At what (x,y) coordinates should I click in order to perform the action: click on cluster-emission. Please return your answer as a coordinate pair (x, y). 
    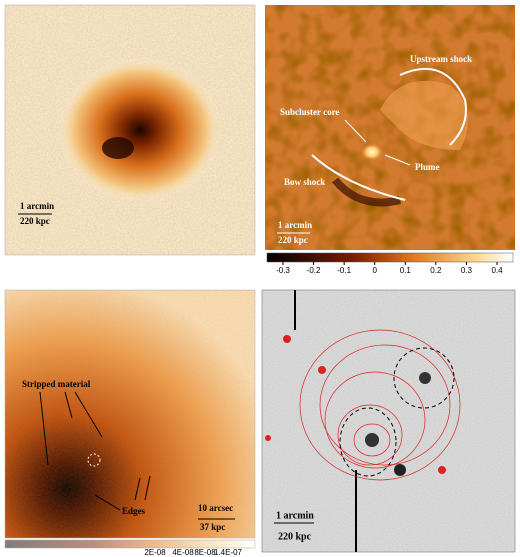
    Looking at the image, I should click on (140, 130).